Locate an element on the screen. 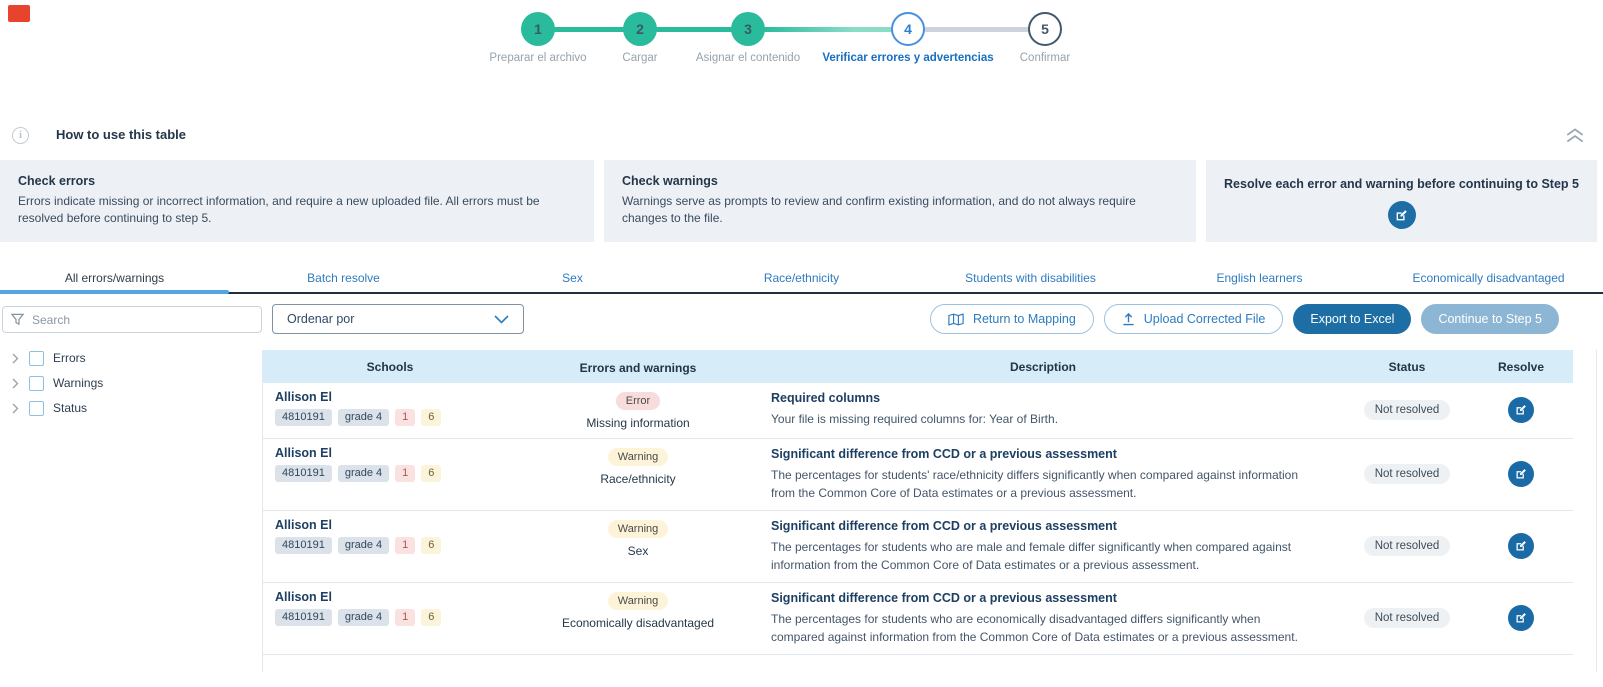 This screenshot has width=1603, height=687. button-label: Continue to Step 5 is located at coordinates (1490, 319).